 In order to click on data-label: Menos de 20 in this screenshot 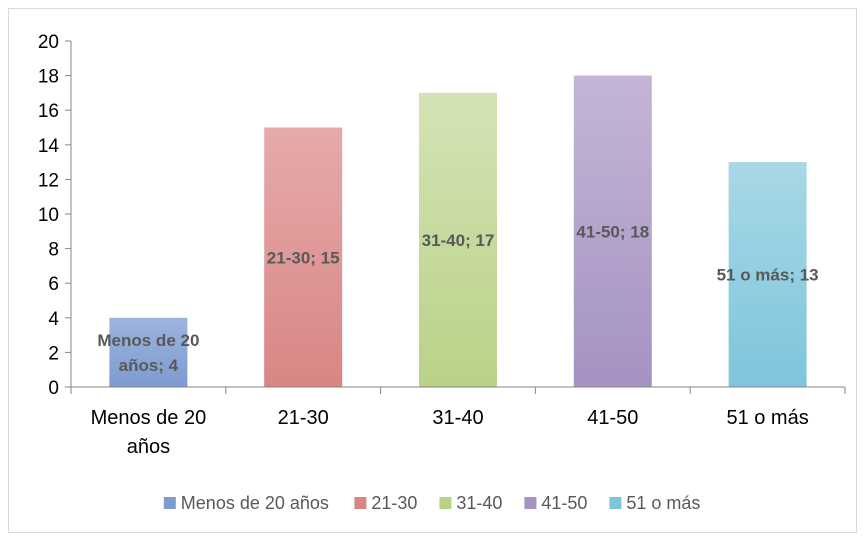, I will do `click(148, 340)`.